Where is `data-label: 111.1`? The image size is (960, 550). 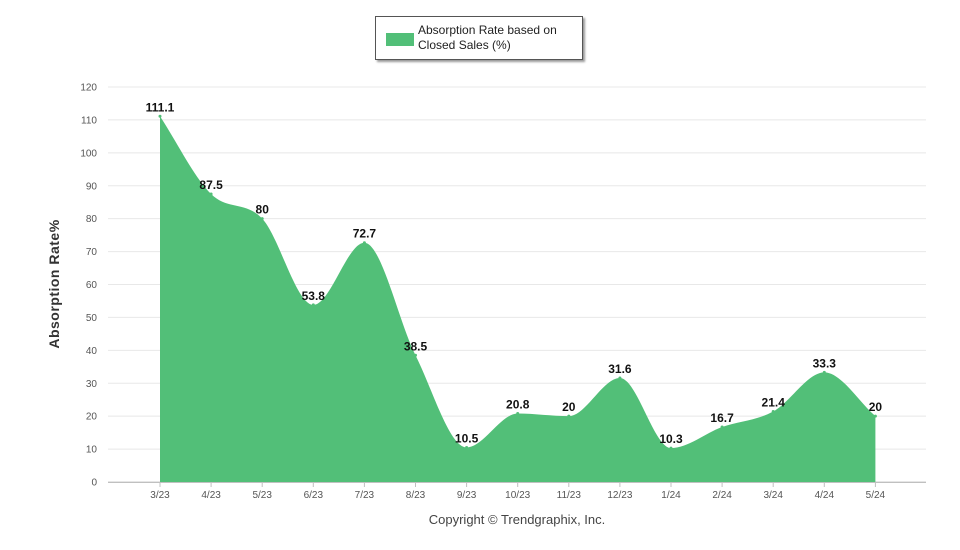
data-label: 111.1 is located at coordinates (160, 107).